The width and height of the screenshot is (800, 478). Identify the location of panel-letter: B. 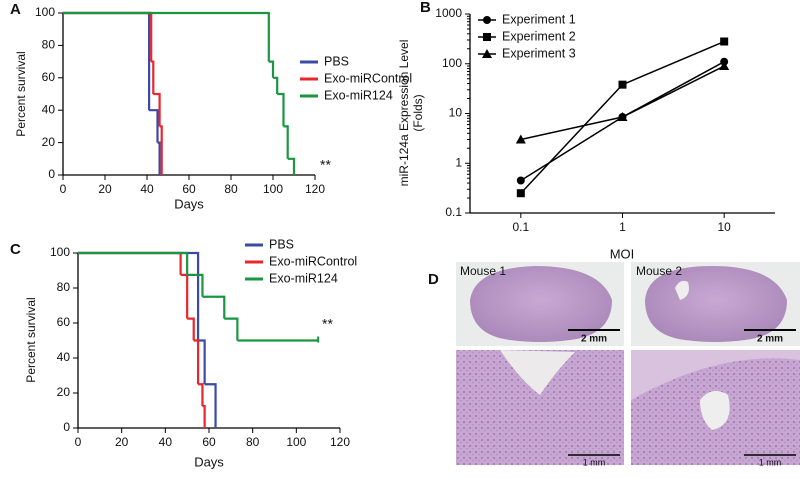
(425, 8).